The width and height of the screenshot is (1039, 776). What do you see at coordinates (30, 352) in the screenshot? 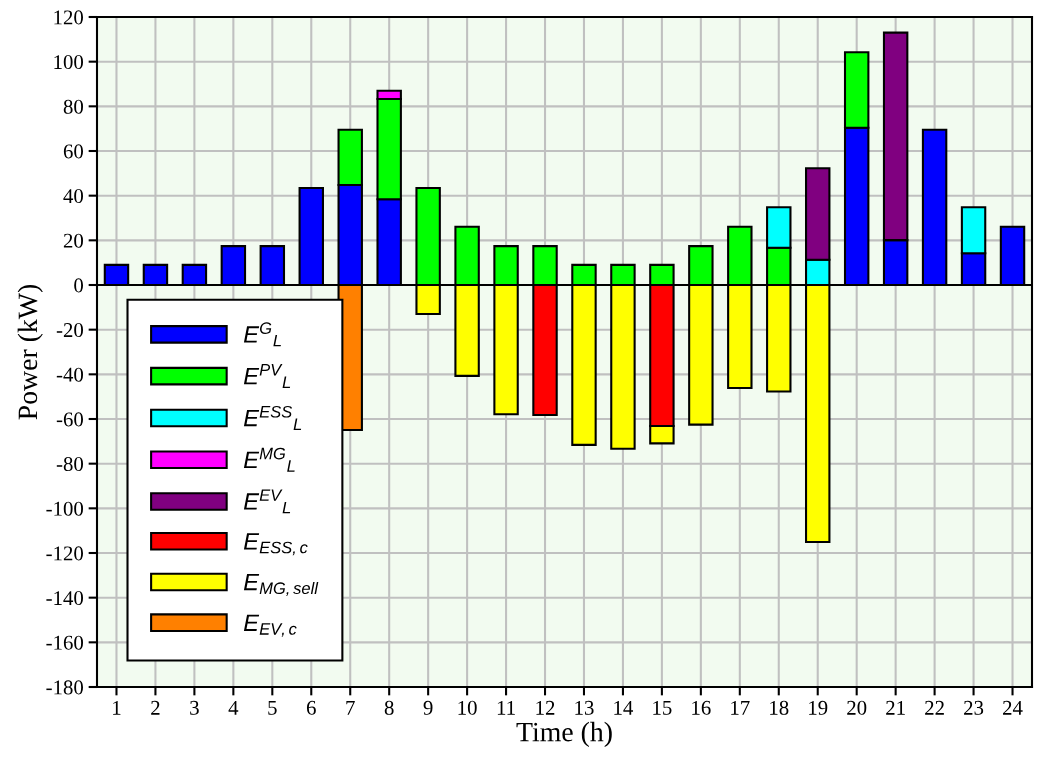
I see `y-axis-title: Power (kW)` at bounding box center [30, 352].